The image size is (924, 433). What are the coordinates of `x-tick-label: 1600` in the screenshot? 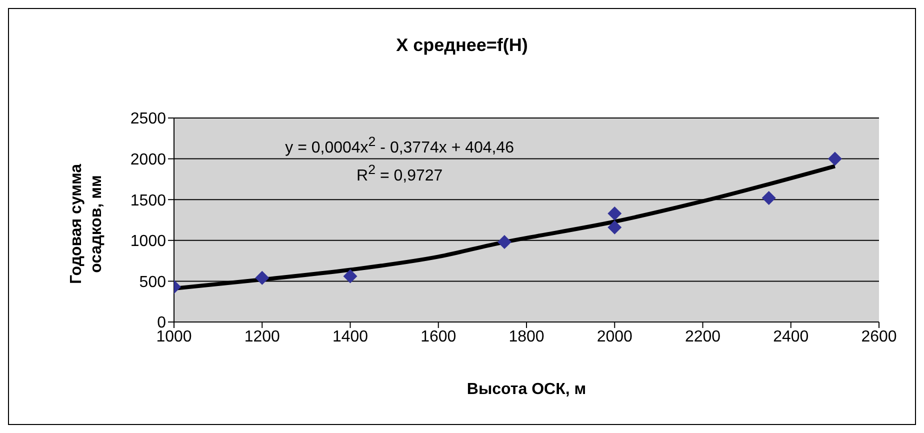 It's located at (438, 337).